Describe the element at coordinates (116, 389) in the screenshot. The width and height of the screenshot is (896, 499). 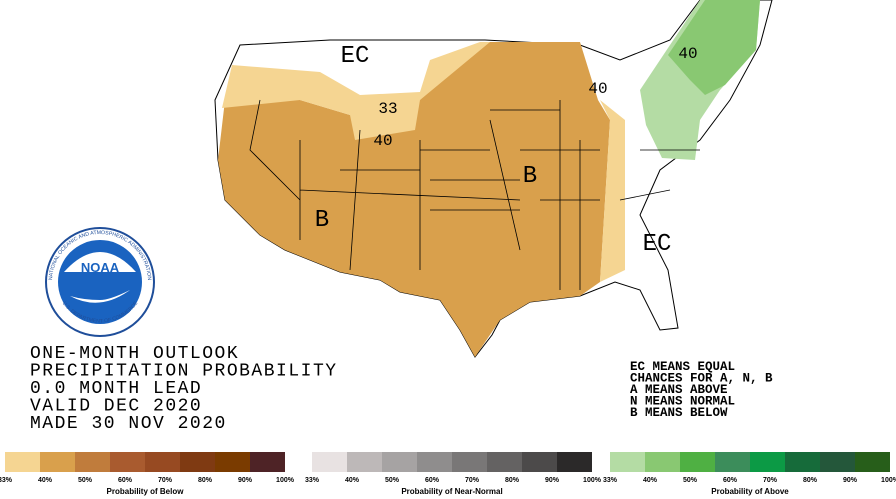
I see `title-line: 0.0 MONTH LEAD` at that location.